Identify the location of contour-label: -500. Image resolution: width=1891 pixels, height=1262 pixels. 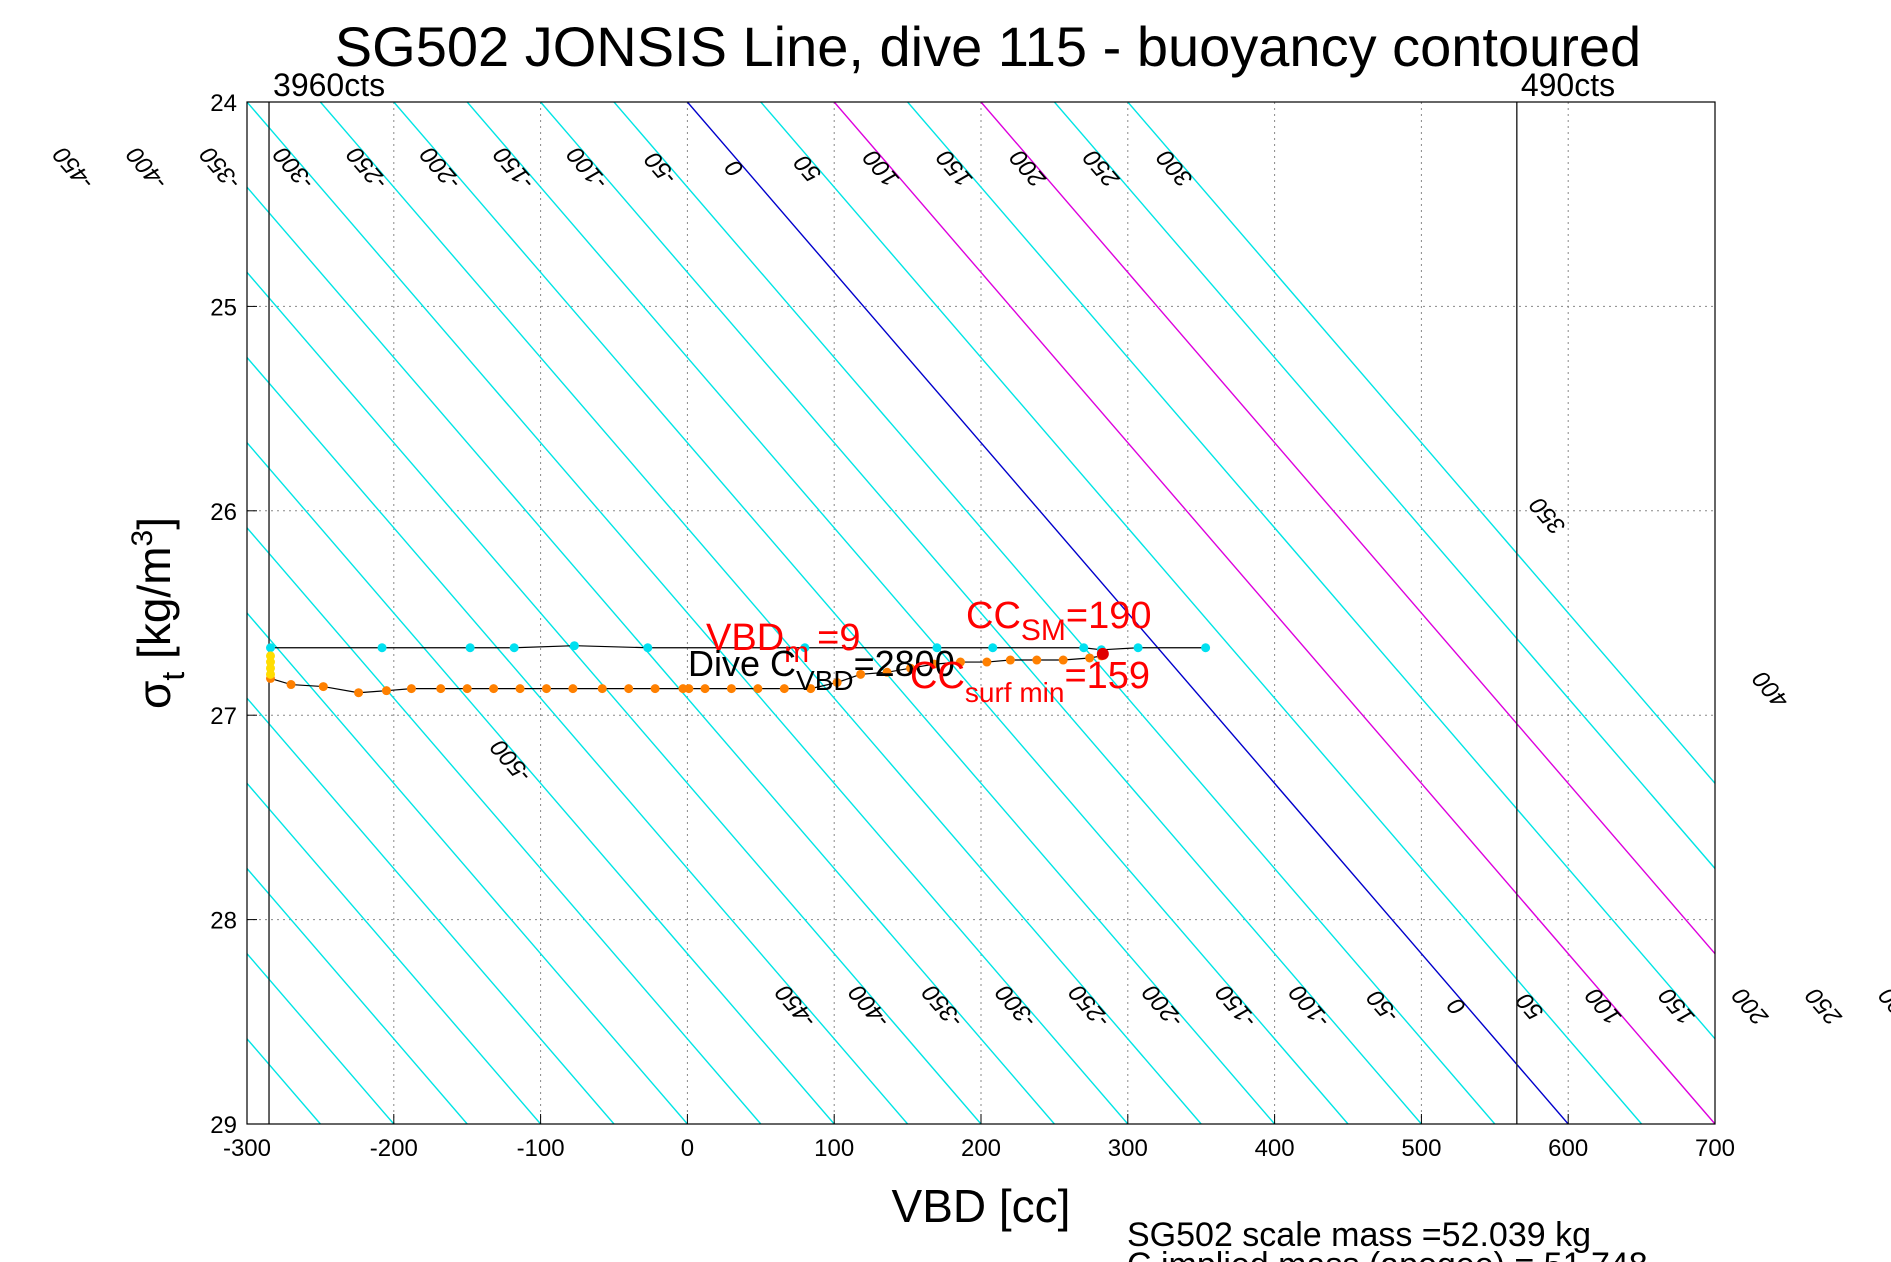
(511, 760).